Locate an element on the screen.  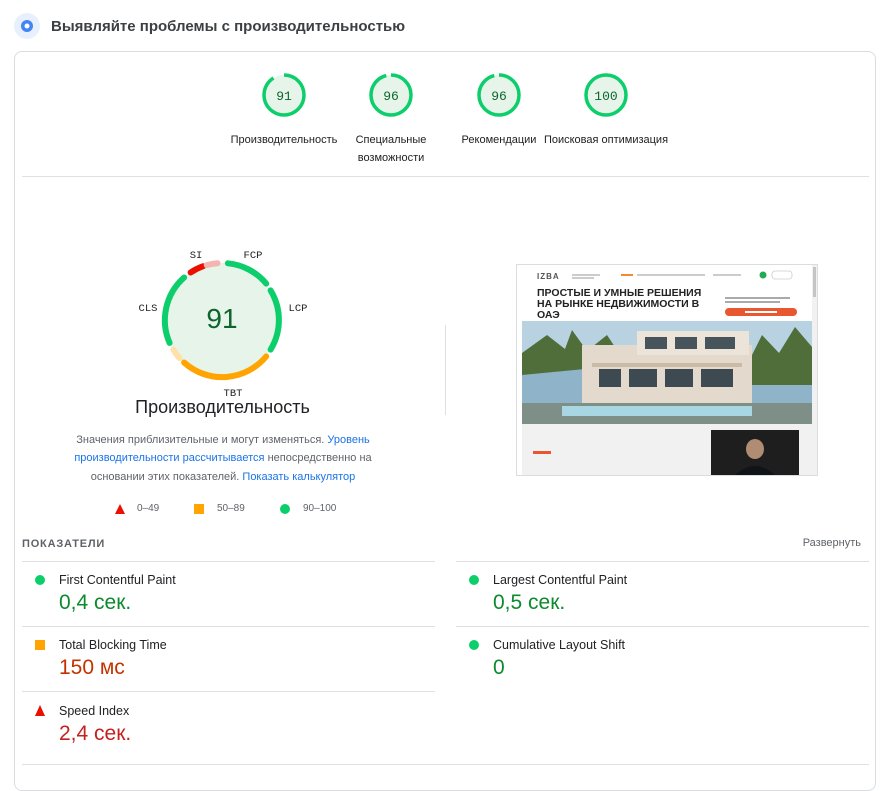
metrics-heading: ПОКАЗАТЕЛИ is located at coordinates (64, 544).